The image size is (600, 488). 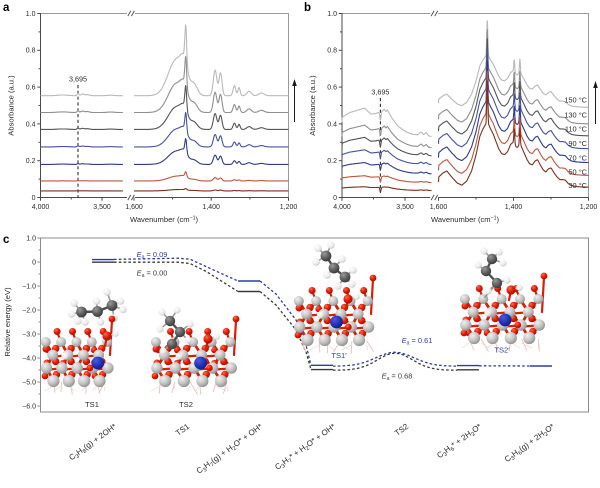 I want to click on svg-text: −5.0, so click(x=29, y=382).